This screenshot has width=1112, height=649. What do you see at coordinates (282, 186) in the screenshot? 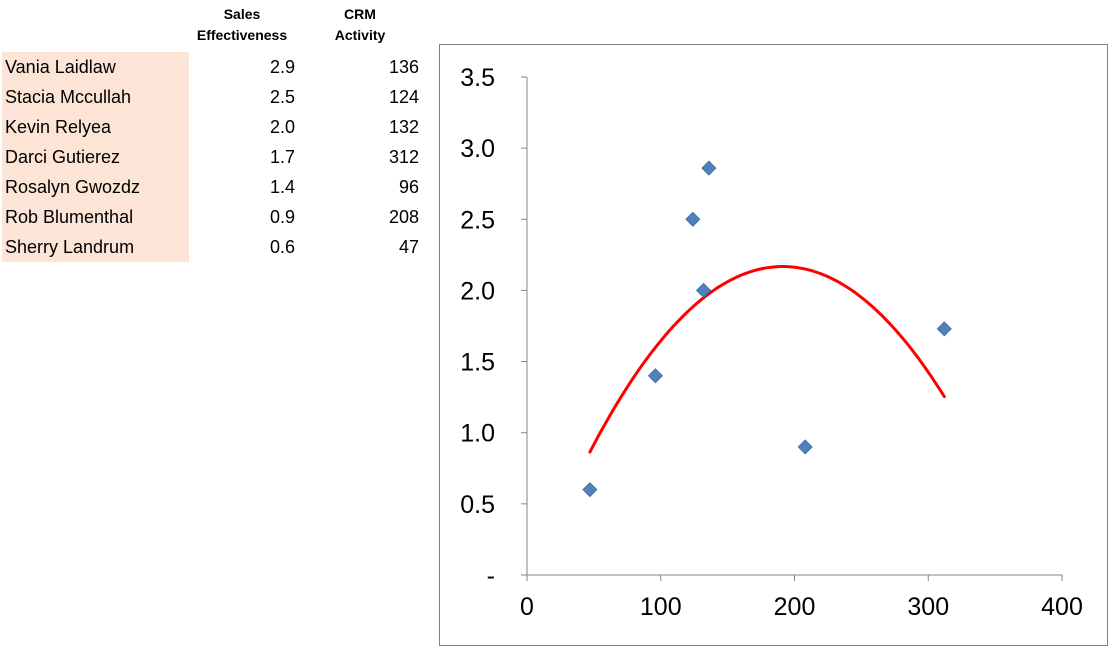
I see `sales-effectiveness-cell: 1.4` at bounding box center [282, 186].